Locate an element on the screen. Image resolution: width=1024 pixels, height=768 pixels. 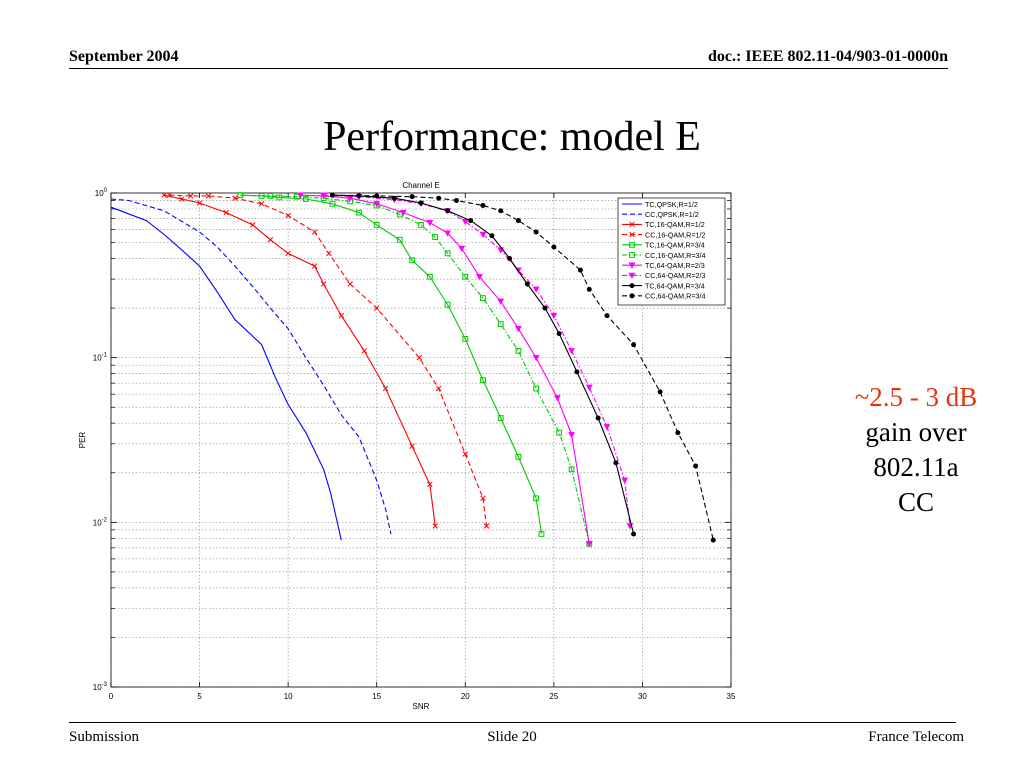
tick-label-y: 10⁻³ is located at coordinates (100, 687).